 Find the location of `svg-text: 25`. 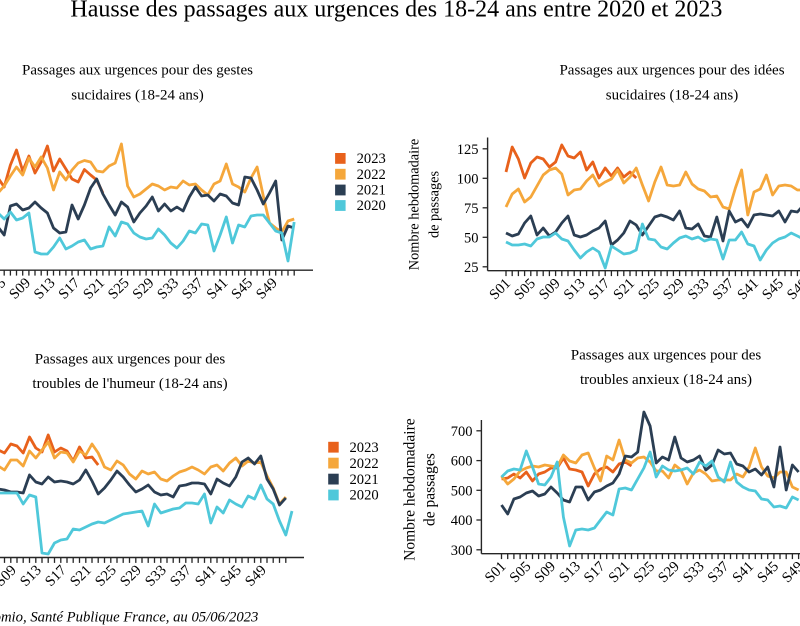

svg-text: 25 is located at coordinates (471, 268).